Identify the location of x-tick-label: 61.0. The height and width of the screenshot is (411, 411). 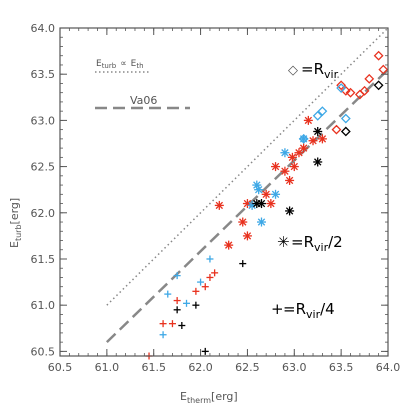
(107, 367).